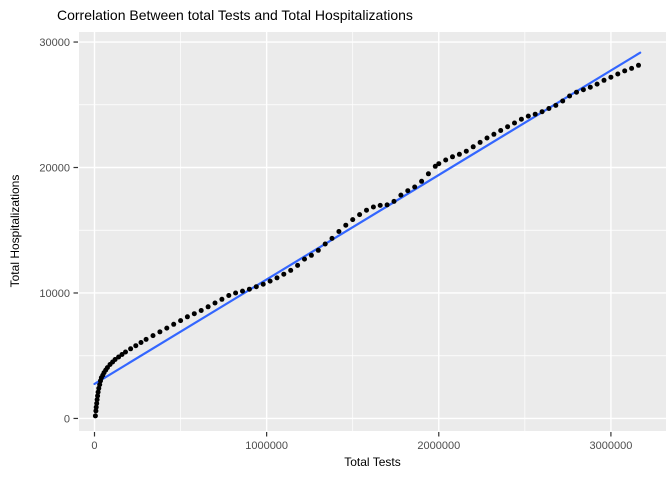 This screenshot has height=480, width=672. Describe the element at coordinates (266, 446) in the screenshot. I see `x-tick-label: 1000000` at that location.